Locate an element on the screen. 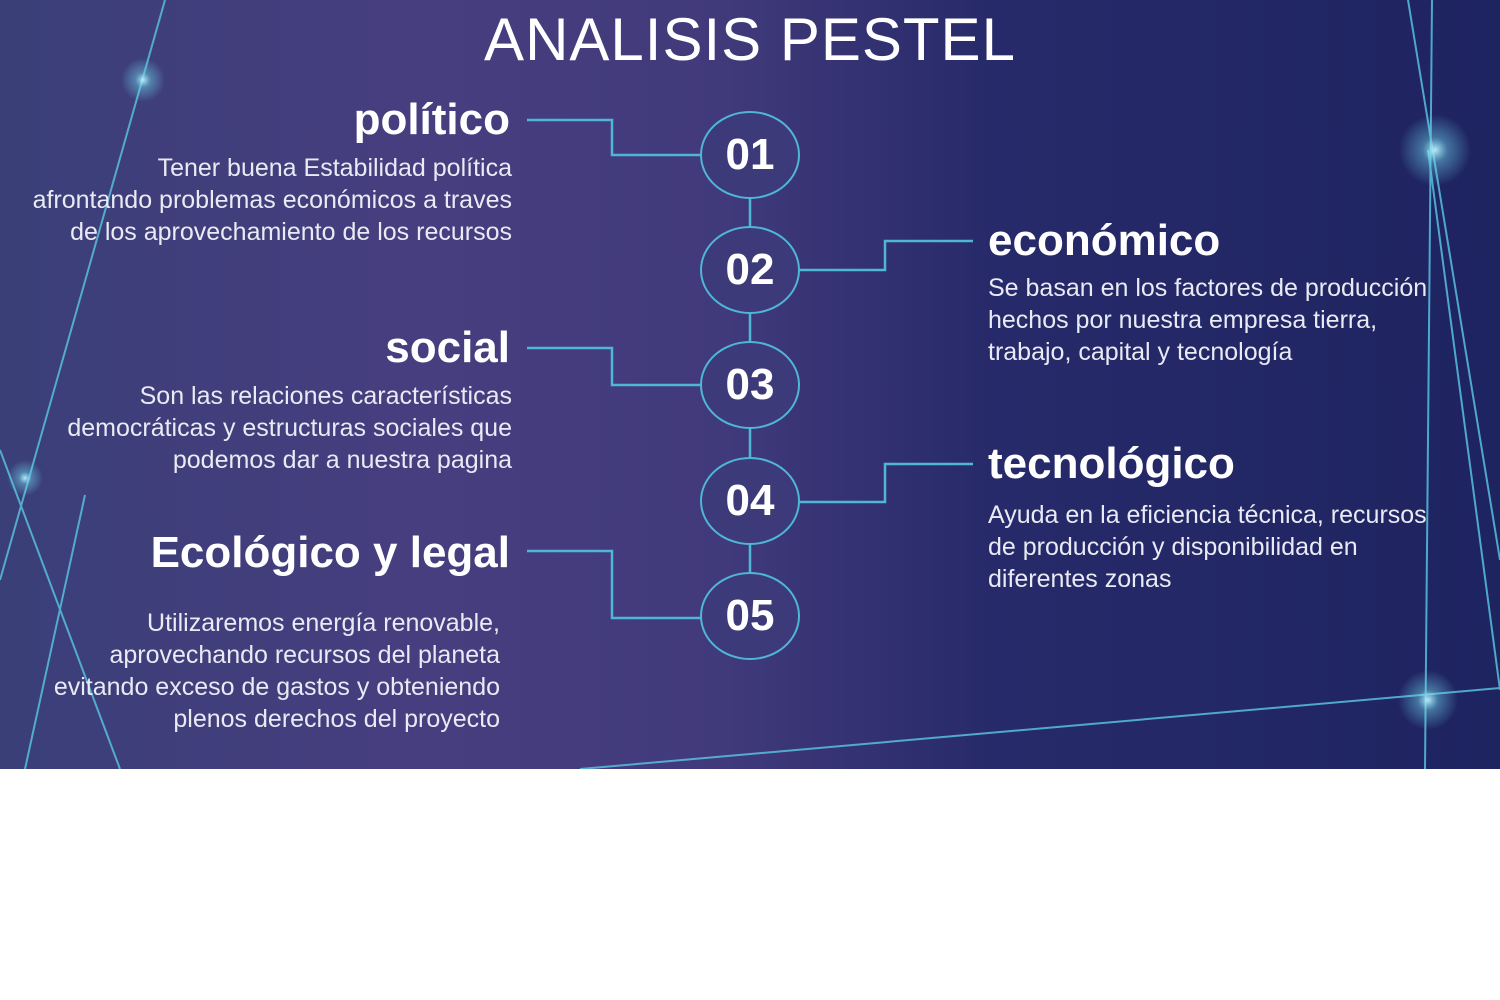 This screenshot has height=1000, width=1500. connector-social is located at coordinates (614, 366).